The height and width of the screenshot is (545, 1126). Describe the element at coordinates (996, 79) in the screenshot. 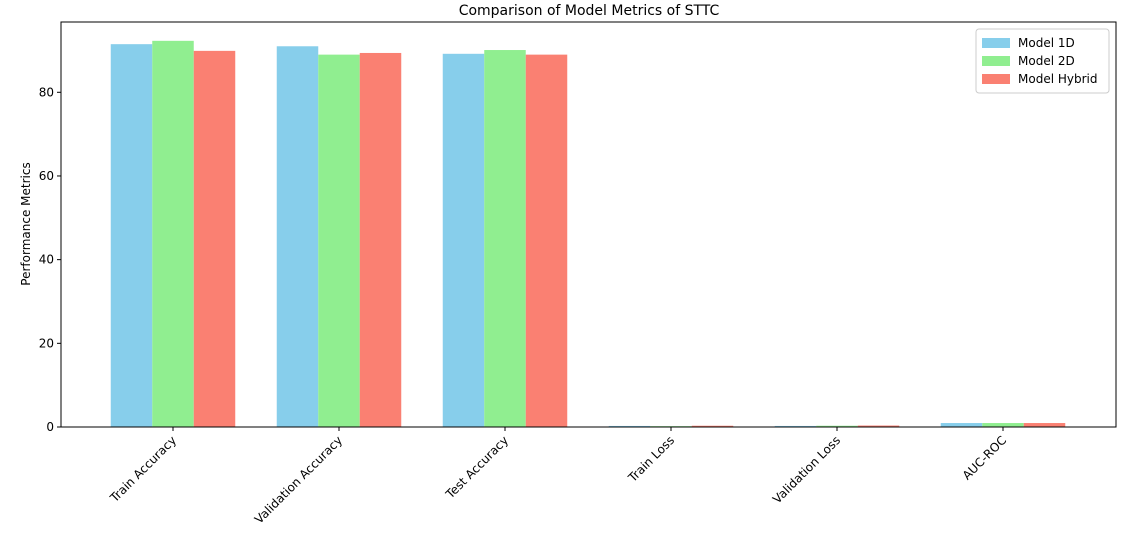

I see `legend-swatch-model-hybrid` at that location.